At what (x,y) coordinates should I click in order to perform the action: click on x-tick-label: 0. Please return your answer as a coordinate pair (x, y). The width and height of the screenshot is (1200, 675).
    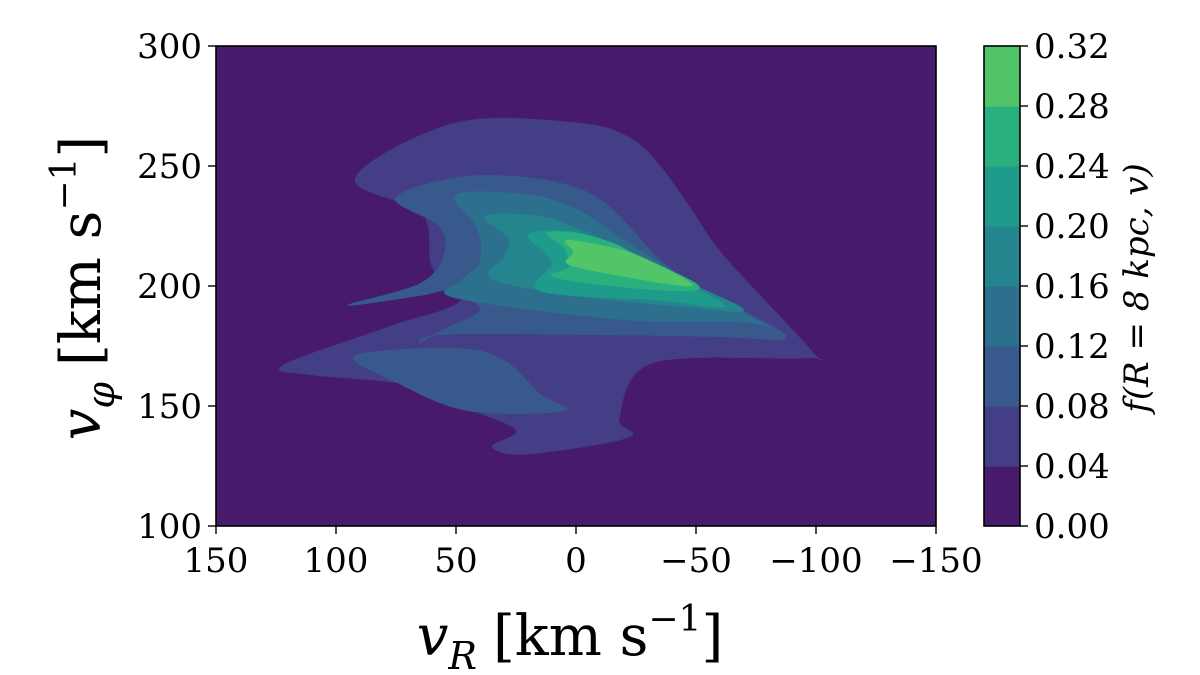
    Looking at the image, I should click on (576, 561).